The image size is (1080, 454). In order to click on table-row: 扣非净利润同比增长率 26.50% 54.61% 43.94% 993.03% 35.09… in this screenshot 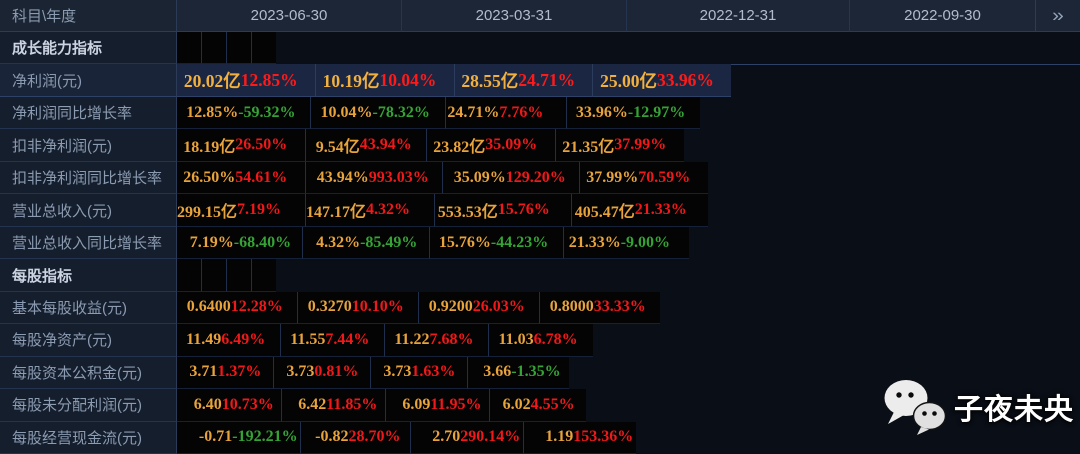, I will do `click(540, 178)`.